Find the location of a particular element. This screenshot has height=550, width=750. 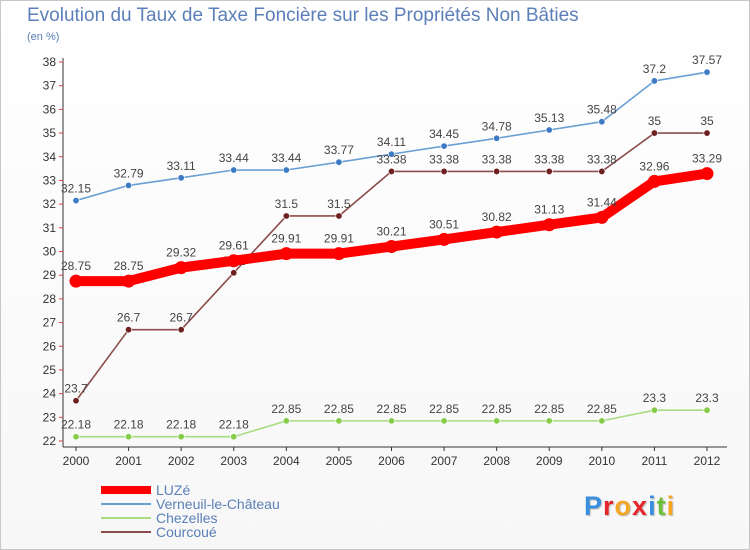

series-luze-data-label: 31.44 is located at coordinates (602, 202).